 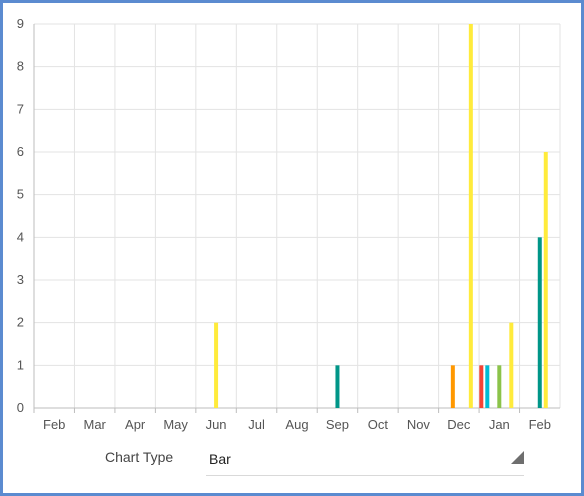 What do you see at coordinates (20, 407) in the screenshot?
I see `y-tick-label: 0` at bounding box center [20, 407].